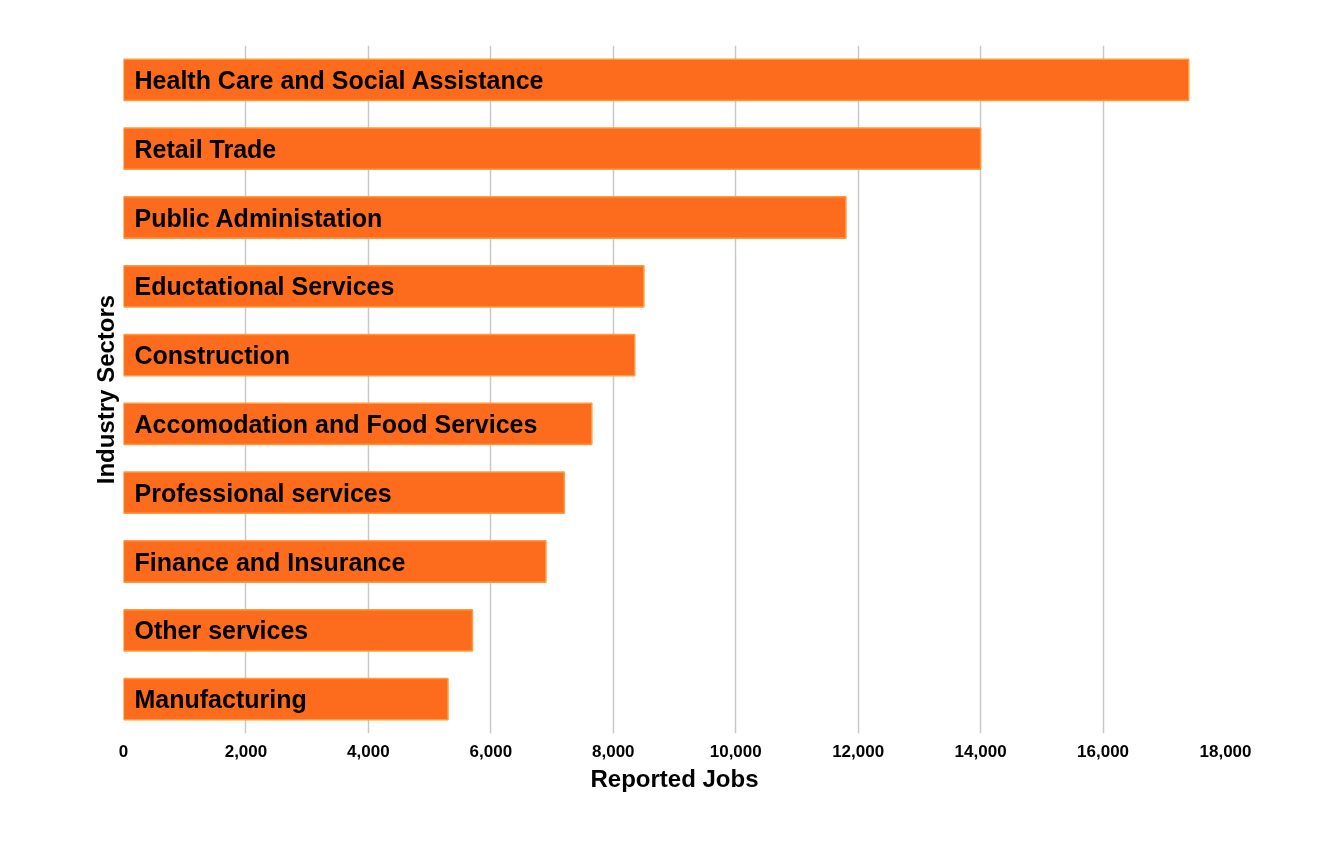 The width and height of the screenshot is (1343, 858). What do you see at coordinates (220, 699) in the screenshot?
I see `y-tick-label: Manufacturing` at bounding box center [220, 699].